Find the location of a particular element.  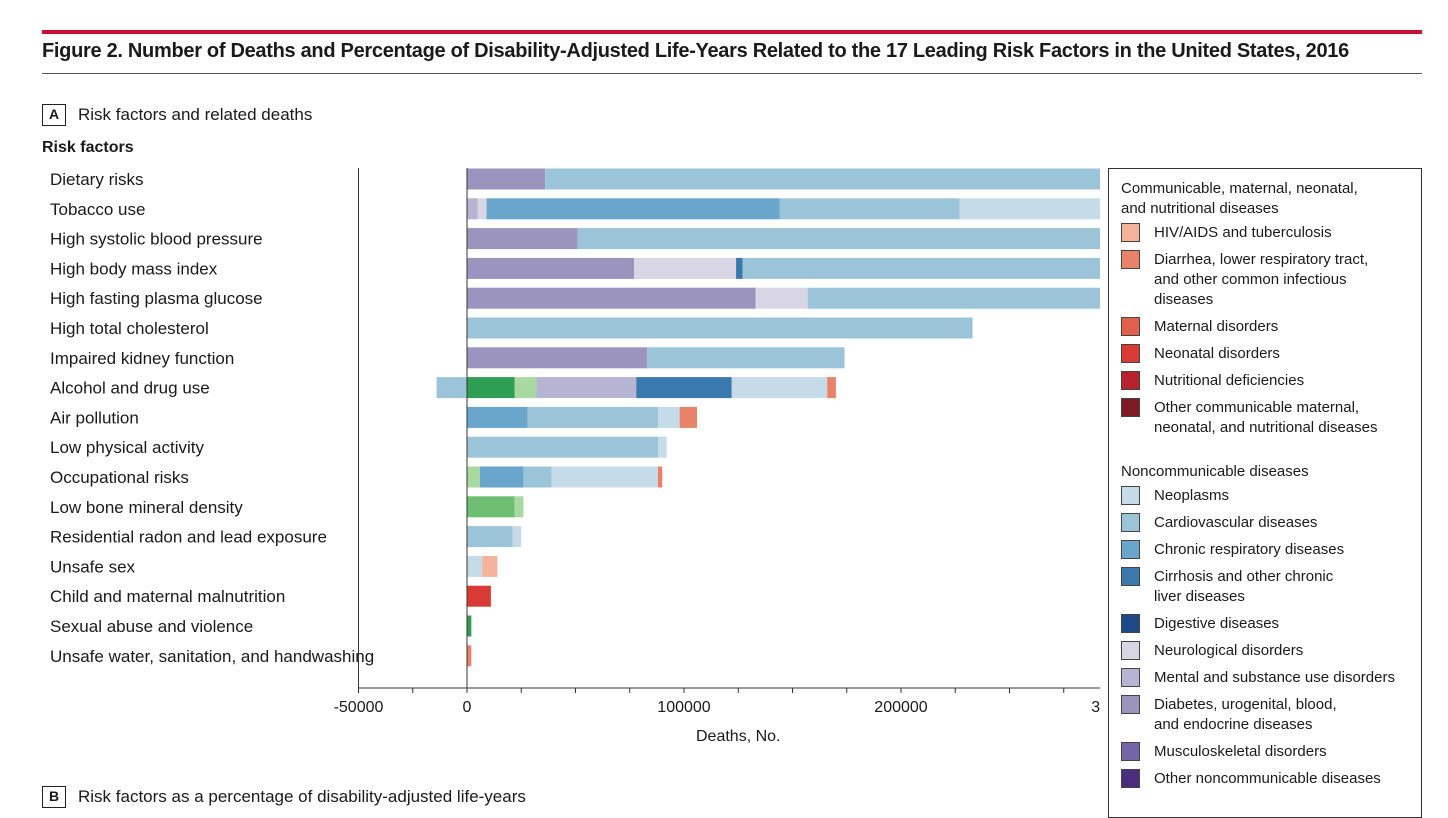

category-label: Occupational risks is located at coordinates (119, 477).